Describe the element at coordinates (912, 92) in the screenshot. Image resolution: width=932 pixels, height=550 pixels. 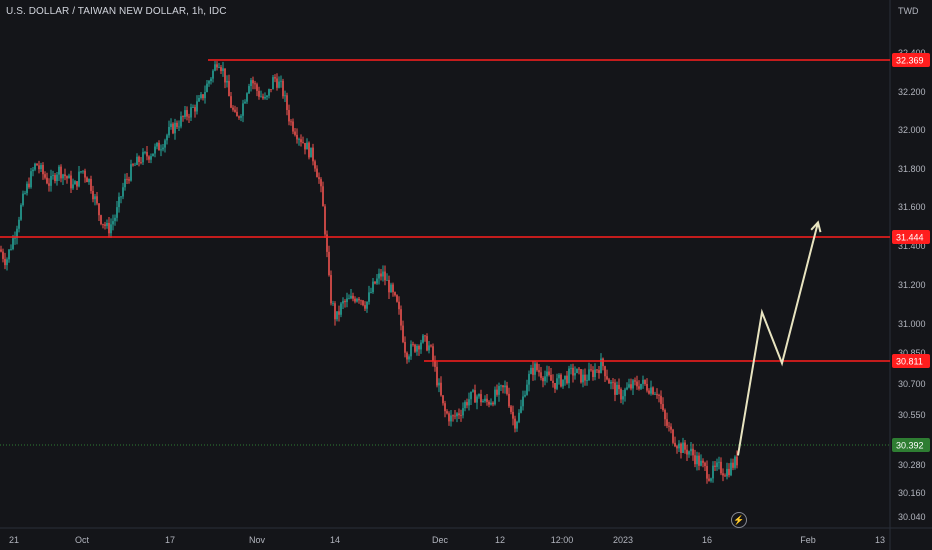
I see `y-tick-label: 32.200` at that location.